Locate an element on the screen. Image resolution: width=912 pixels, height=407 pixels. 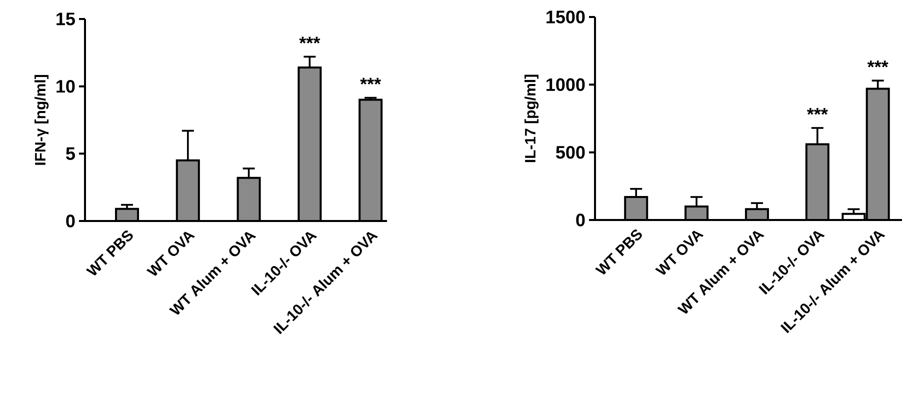
y-tick-label: 1500 is located at coordinates (565, 17).